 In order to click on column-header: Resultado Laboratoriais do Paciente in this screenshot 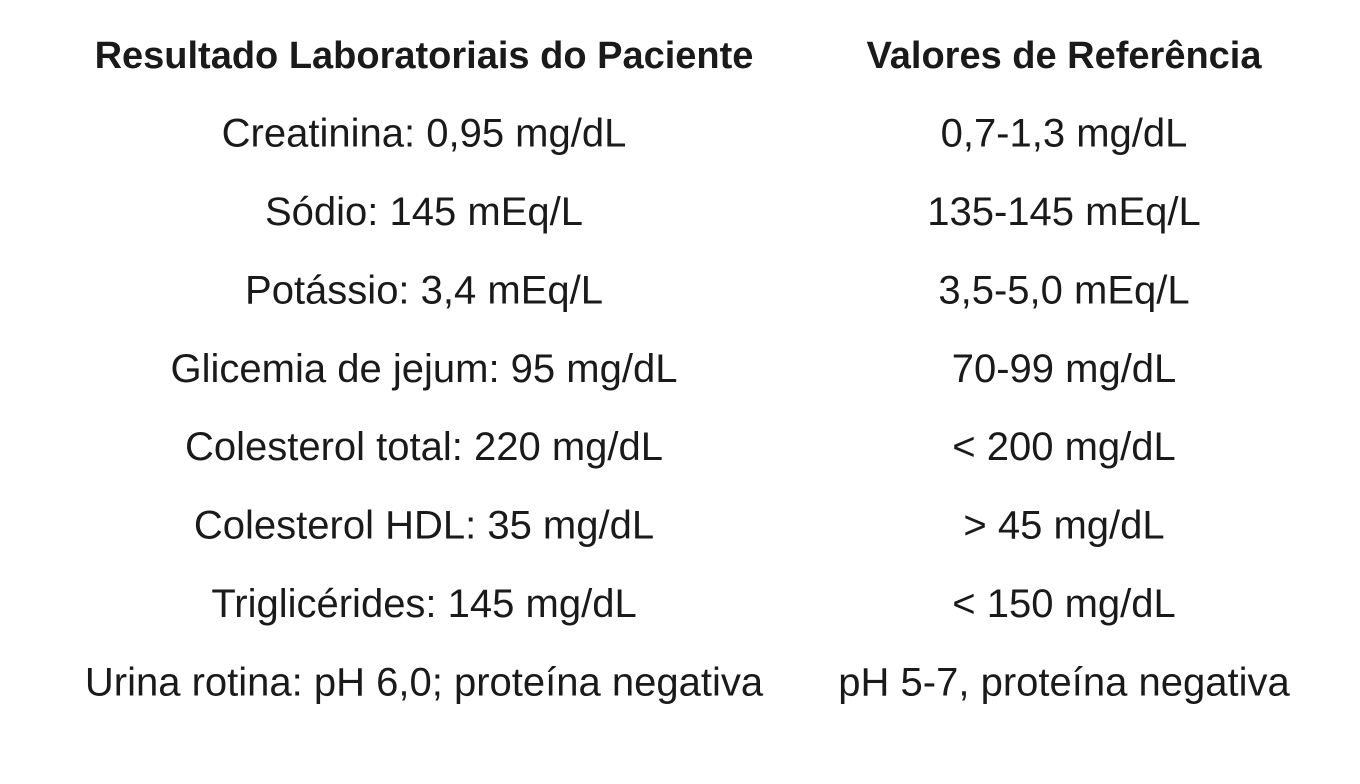, I will do `click(424, 56)`.